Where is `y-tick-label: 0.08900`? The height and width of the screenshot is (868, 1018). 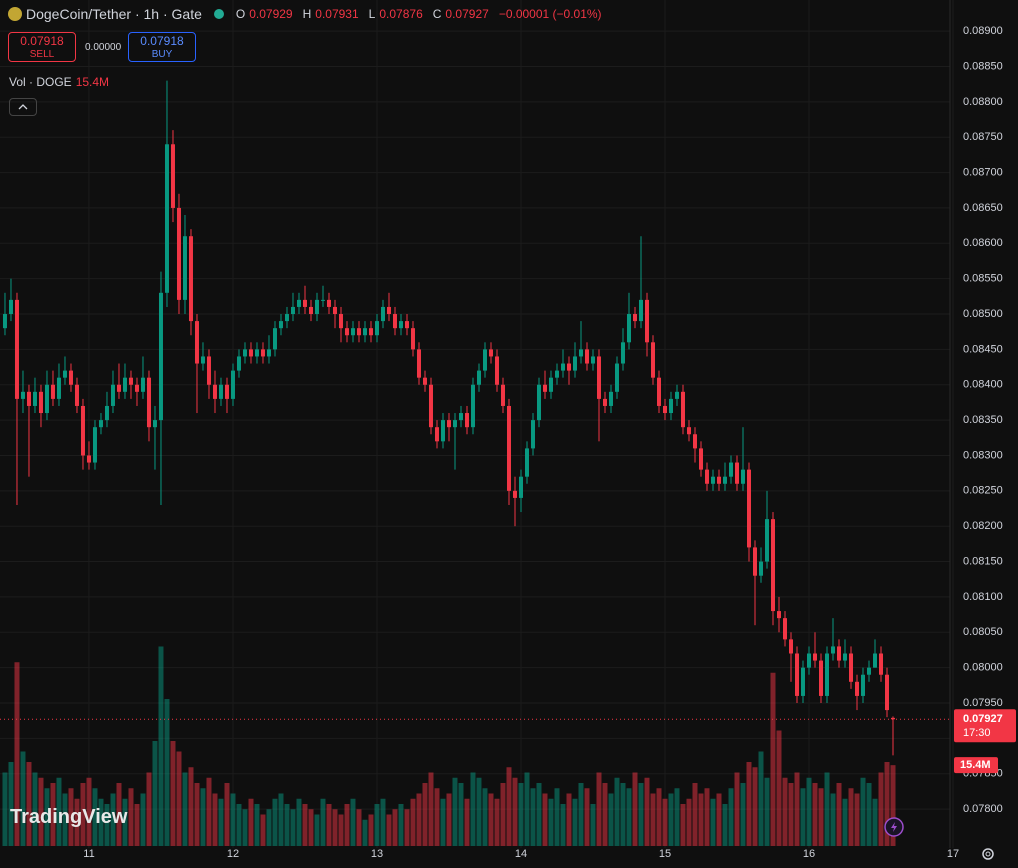 y-tick-label: 0.08900 is located at coordinates (983, 31).